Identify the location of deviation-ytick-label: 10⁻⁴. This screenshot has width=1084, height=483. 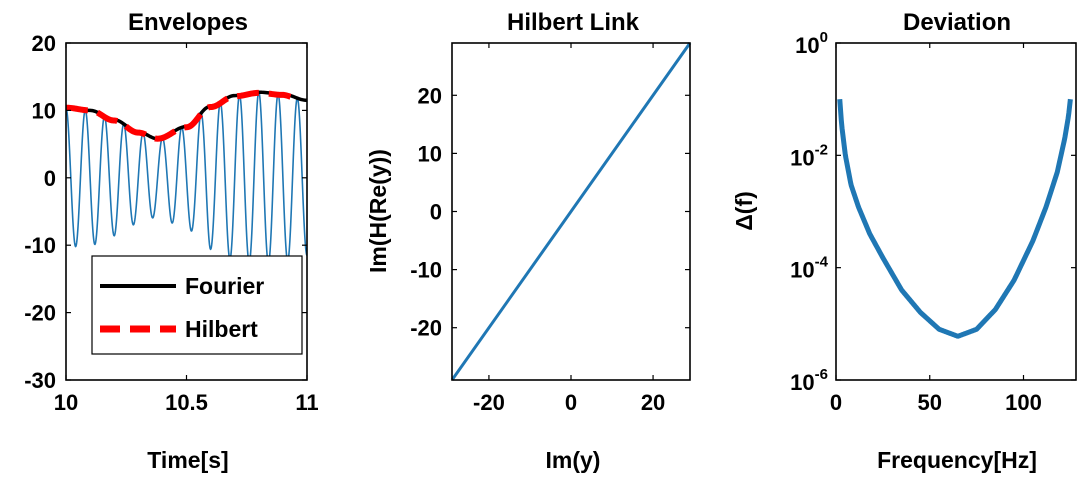
(809, 268).